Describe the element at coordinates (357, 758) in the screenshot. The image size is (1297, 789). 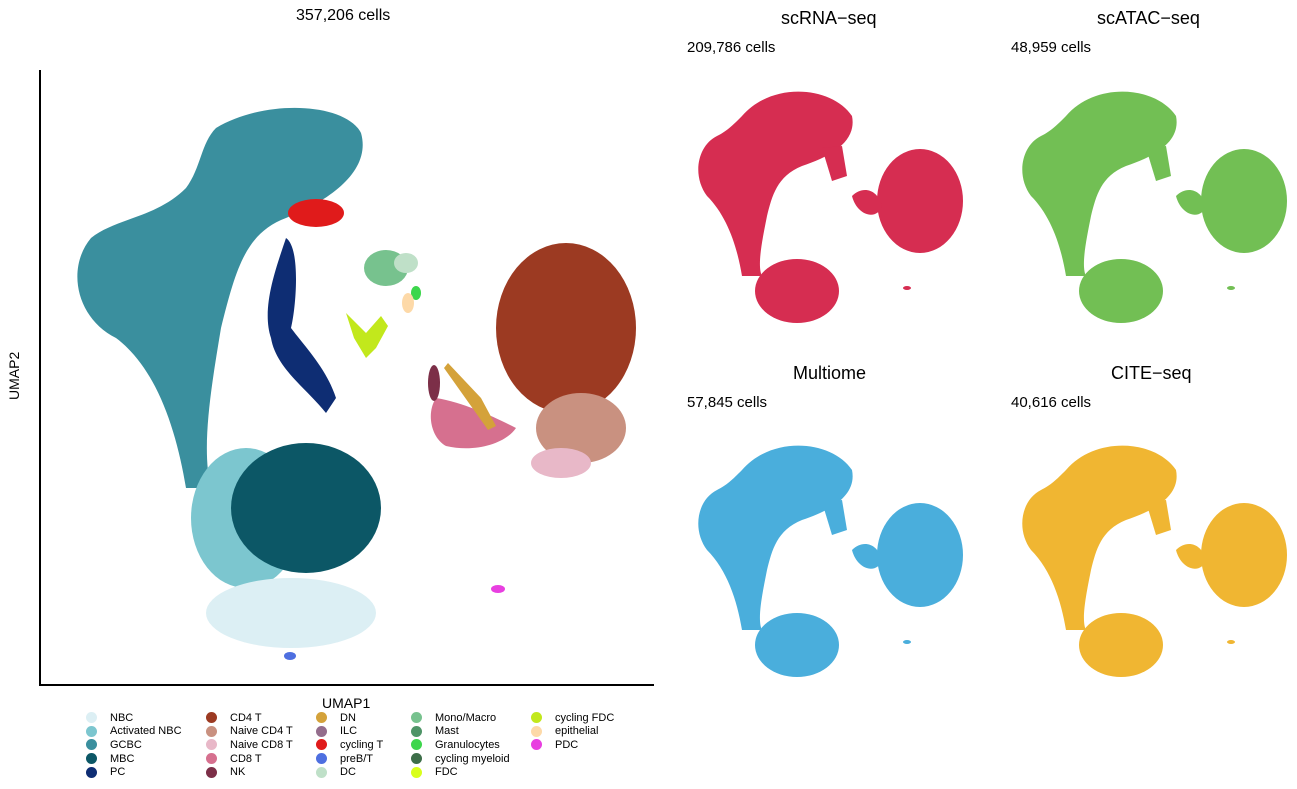
I see `legend-label: preB/T` at that location.